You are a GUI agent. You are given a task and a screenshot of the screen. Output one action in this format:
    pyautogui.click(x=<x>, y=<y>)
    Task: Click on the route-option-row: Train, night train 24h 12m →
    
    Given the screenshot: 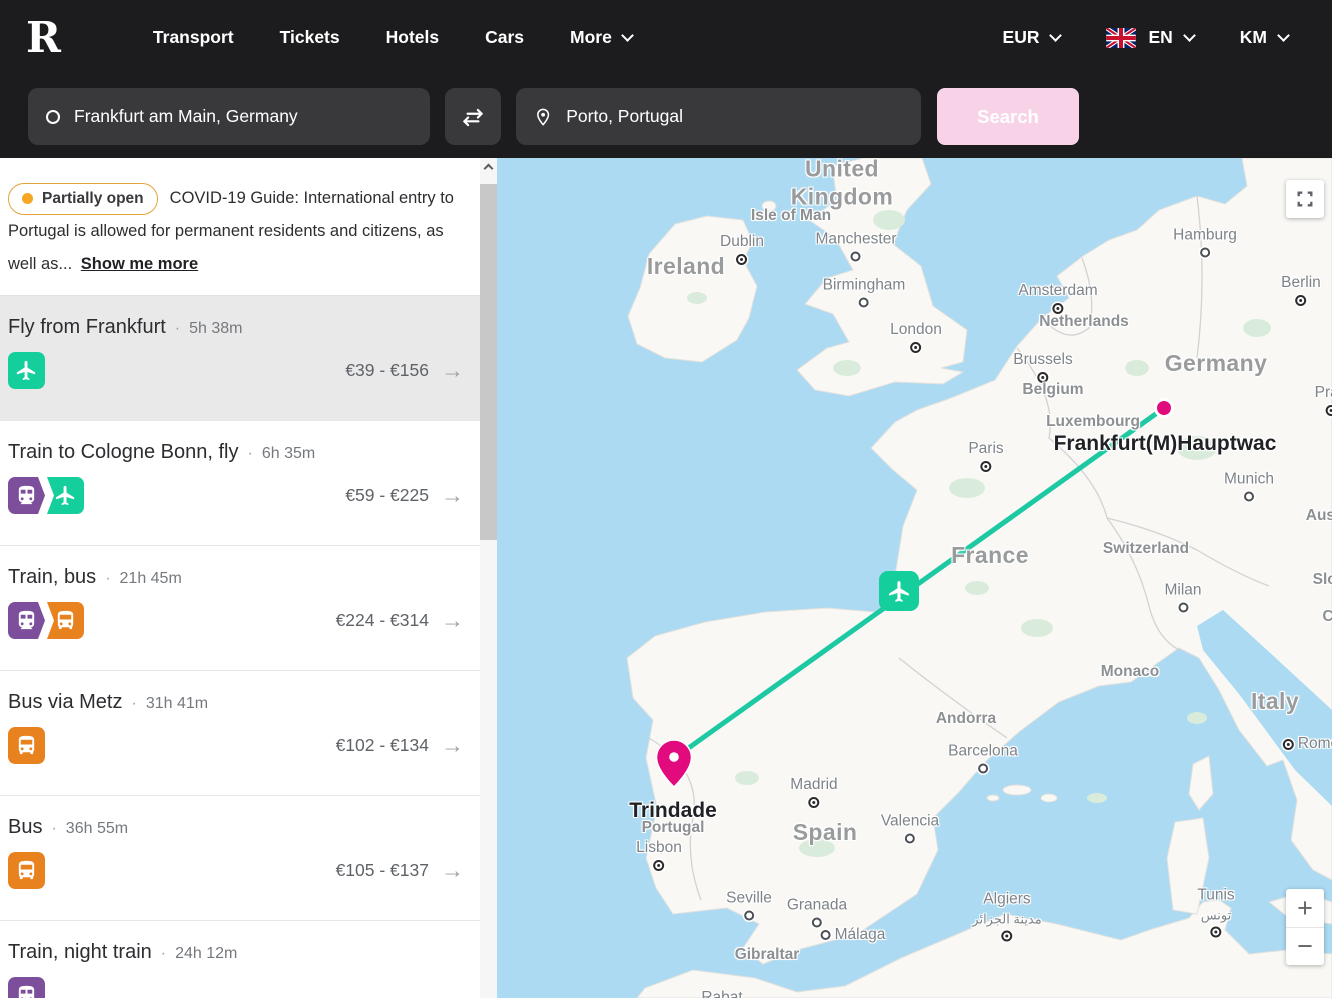 What is the action you would take?
    pyautogui.click(x=240, y=959)
    